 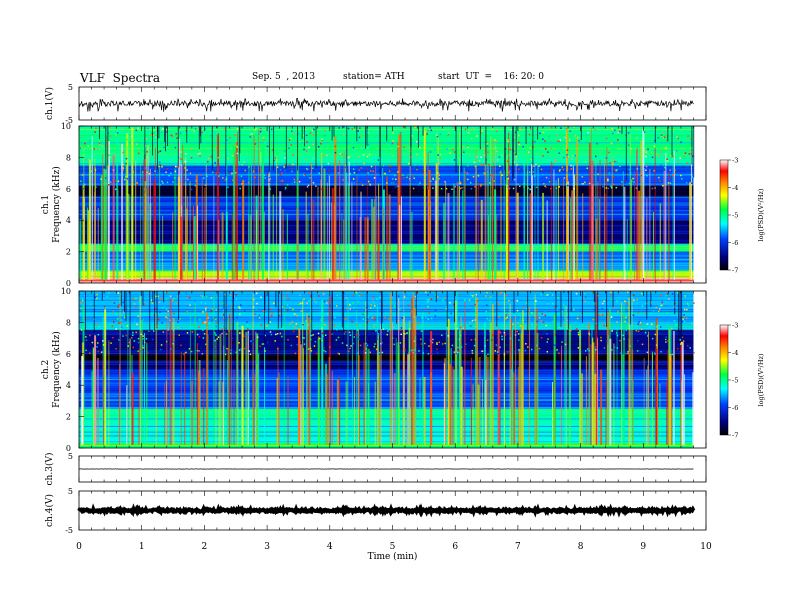 What do you see at coordinates (49, 469) in the screenshot?
I see `ylabel-ch3: ch.3(V)` at bounding box center [49, 469].